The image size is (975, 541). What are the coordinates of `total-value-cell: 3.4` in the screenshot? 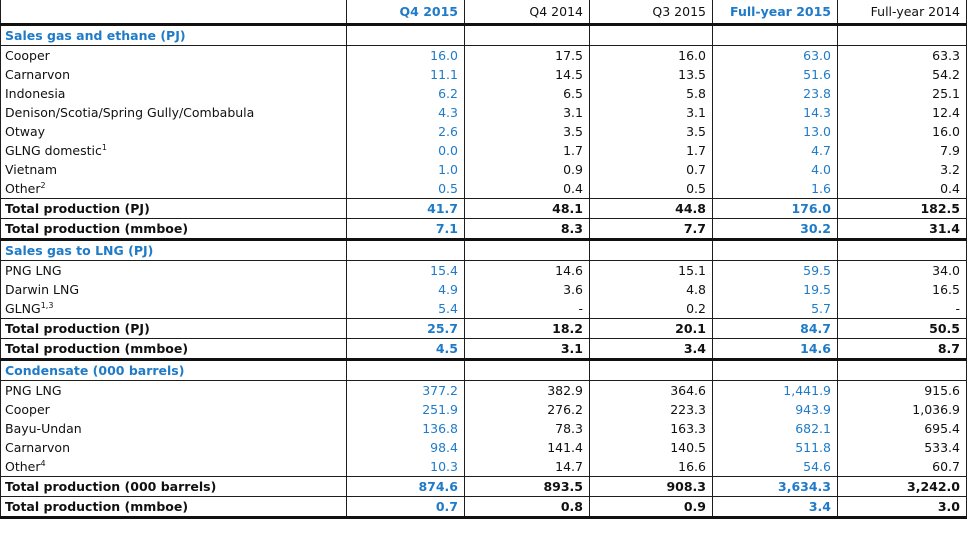 It's located at (651, 349).